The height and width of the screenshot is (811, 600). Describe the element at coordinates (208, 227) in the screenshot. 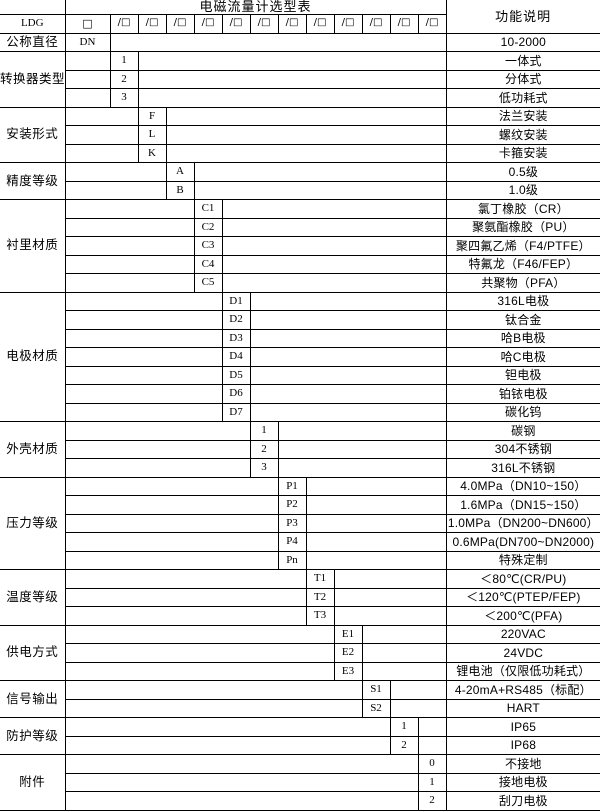

I see `code-cell: C2` at that location.